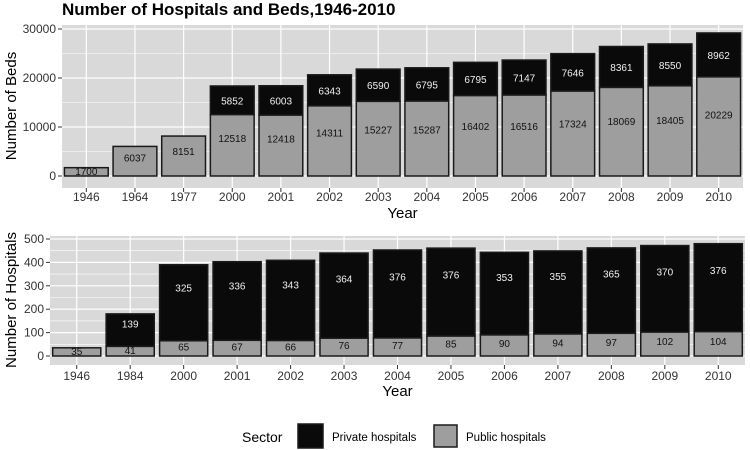 The height and width of the screenshot is (450, 750). Describe the element at coordinates (670, 131) in the screenshot. I see `bar-public-2009` at that location.